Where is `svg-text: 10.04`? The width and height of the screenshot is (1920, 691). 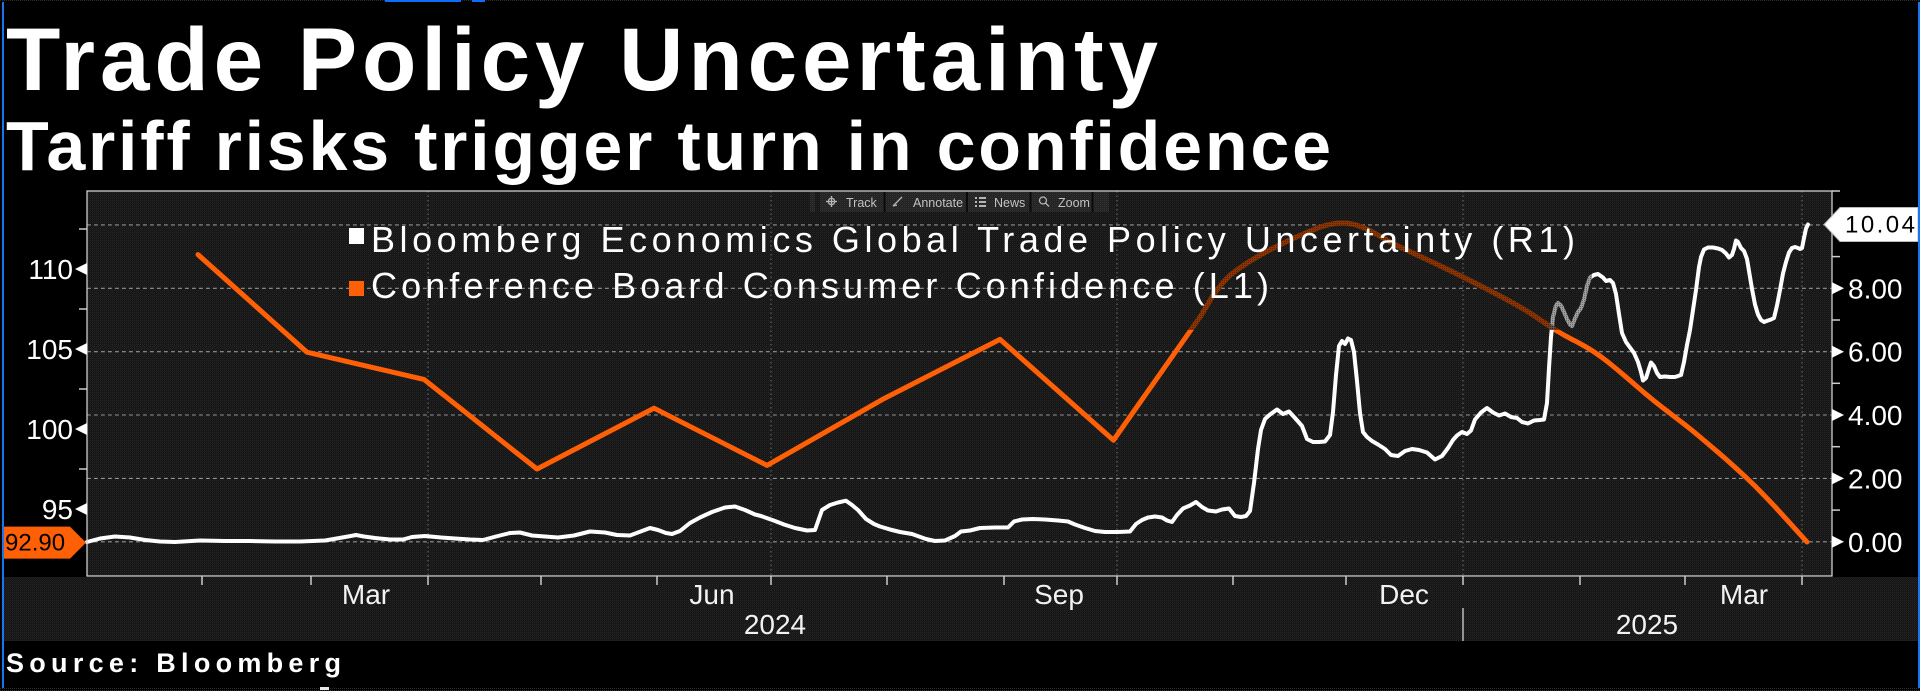
svg-text: 10.04 is located at coordinates (1880, 225).